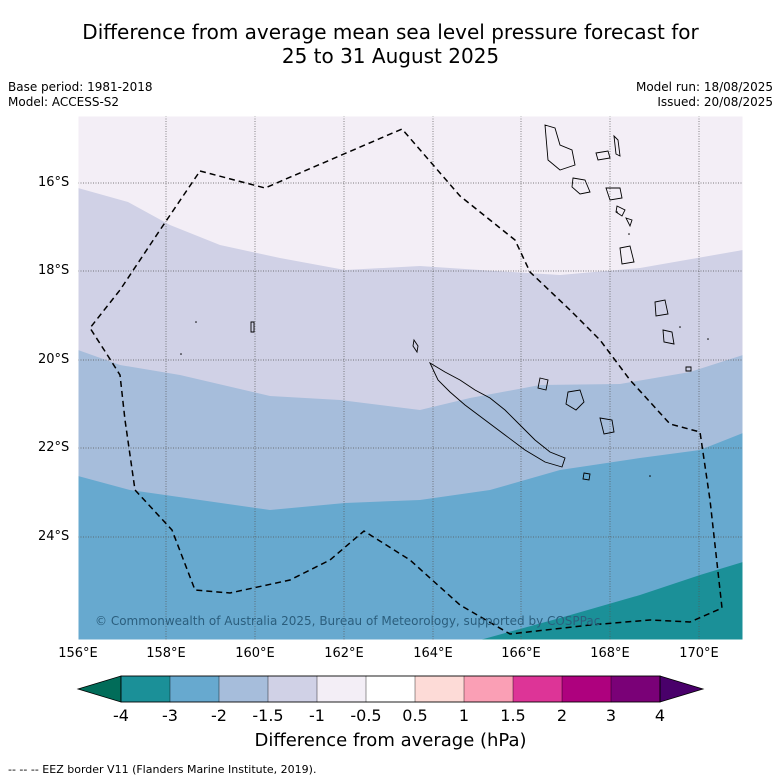 This screenshot has height=781, width=781. Describe the element at coordinates (54, 447) in the screenshot. I see `lat-label-22s: 22°S` at that location.